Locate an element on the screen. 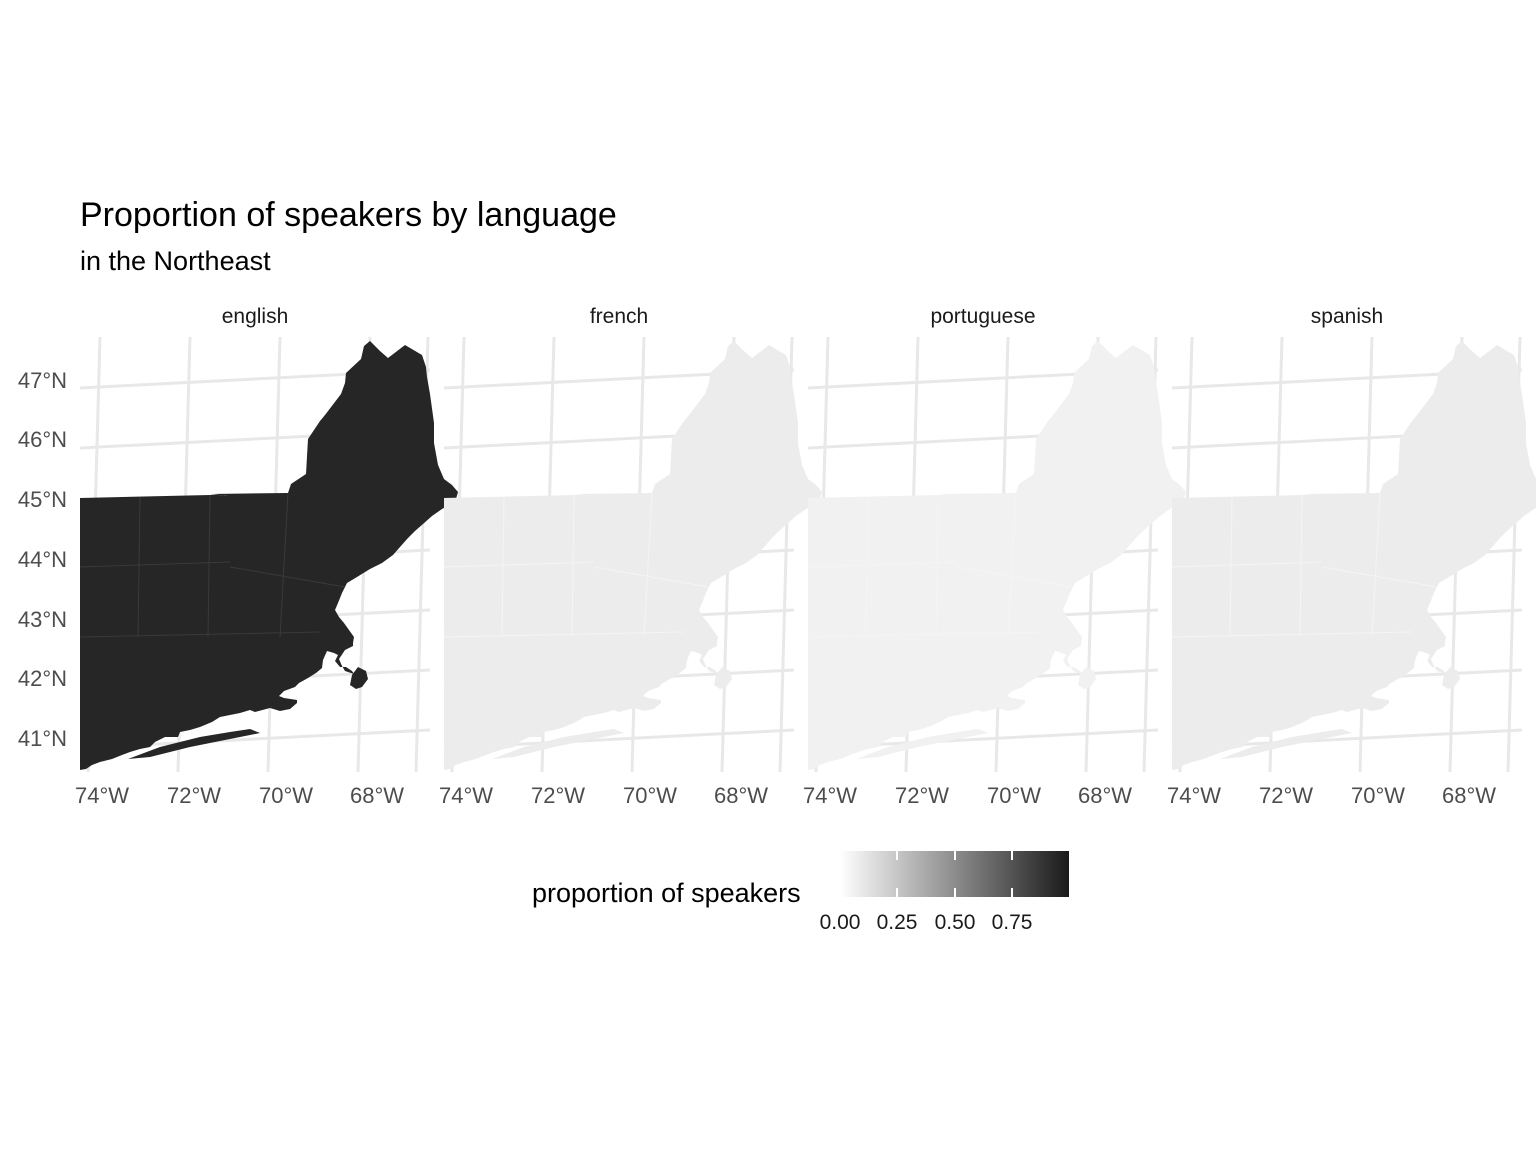  legend-title: proportion of speakers is located at coordinates (666, 893).